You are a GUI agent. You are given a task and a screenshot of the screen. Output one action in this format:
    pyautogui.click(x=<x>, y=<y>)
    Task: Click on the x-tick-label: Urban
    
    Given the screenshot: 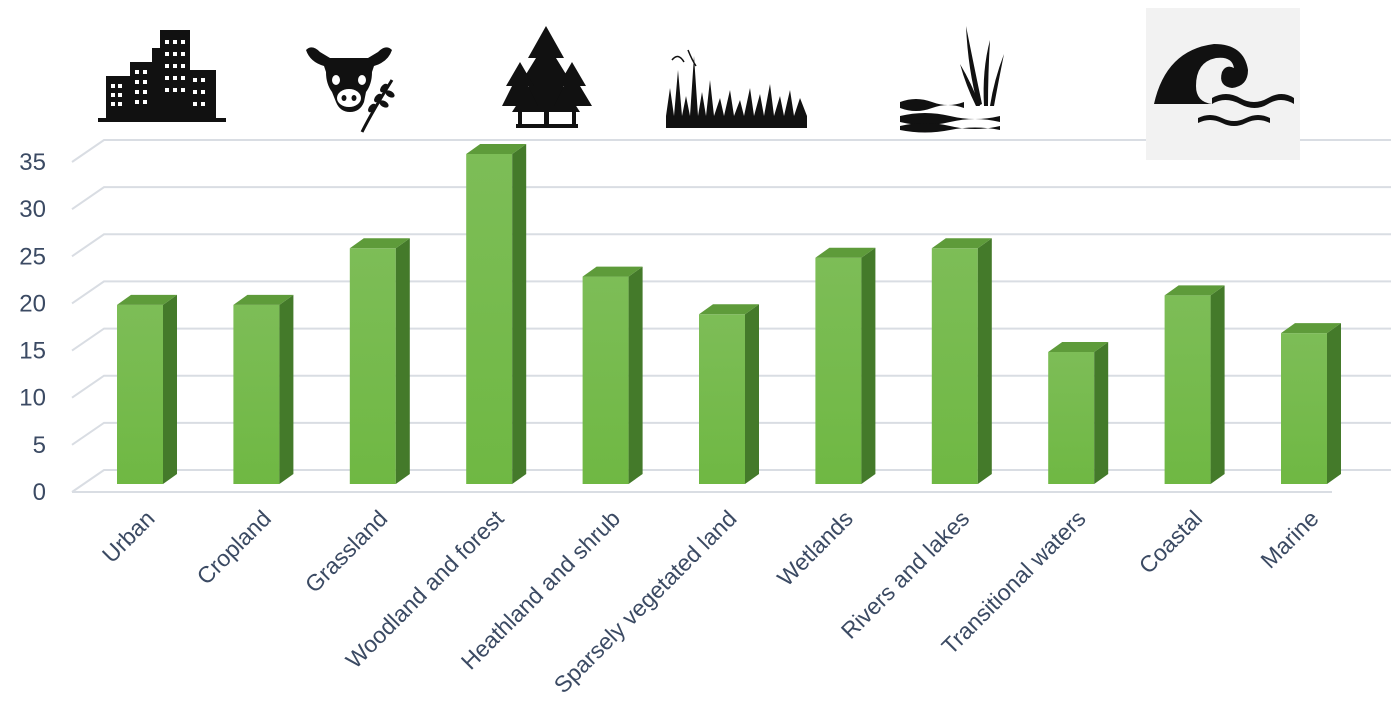 What is the action you would take?
    pyautogui.click(x=128, y=536)
    